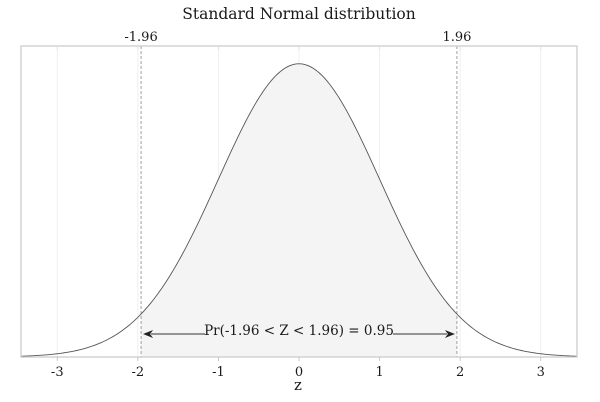 The height and width of the screenshot is (402, 600). I want to click on x-tick-label: 1, so click(379, 372).